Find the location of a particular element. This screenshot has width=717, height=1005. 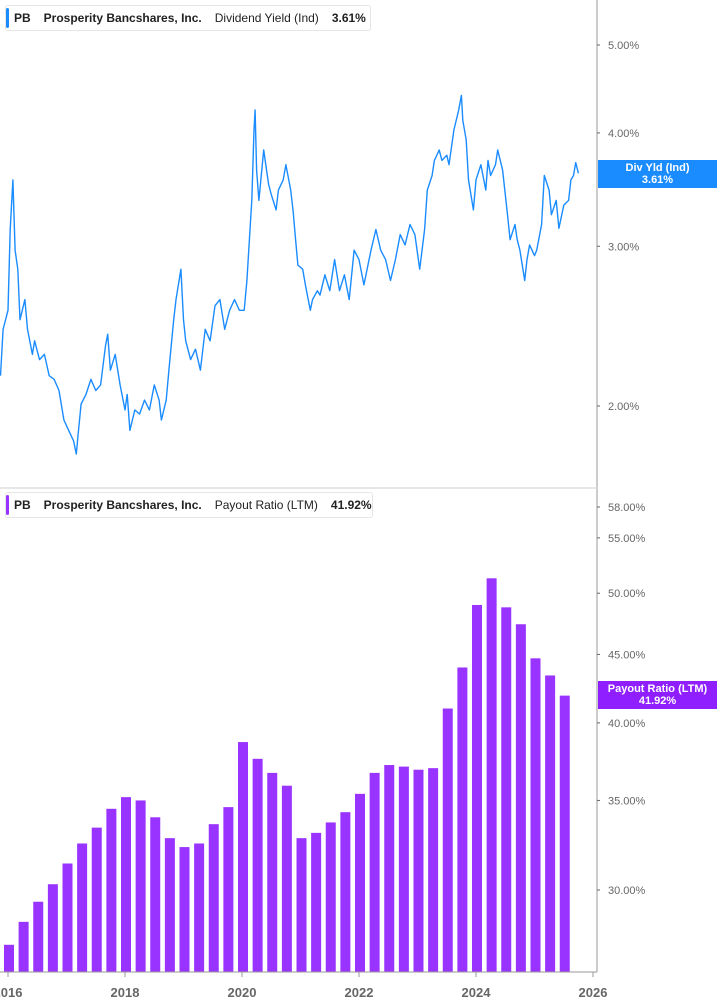

legend-value: 41.92% is located at coordinates (351, 505).